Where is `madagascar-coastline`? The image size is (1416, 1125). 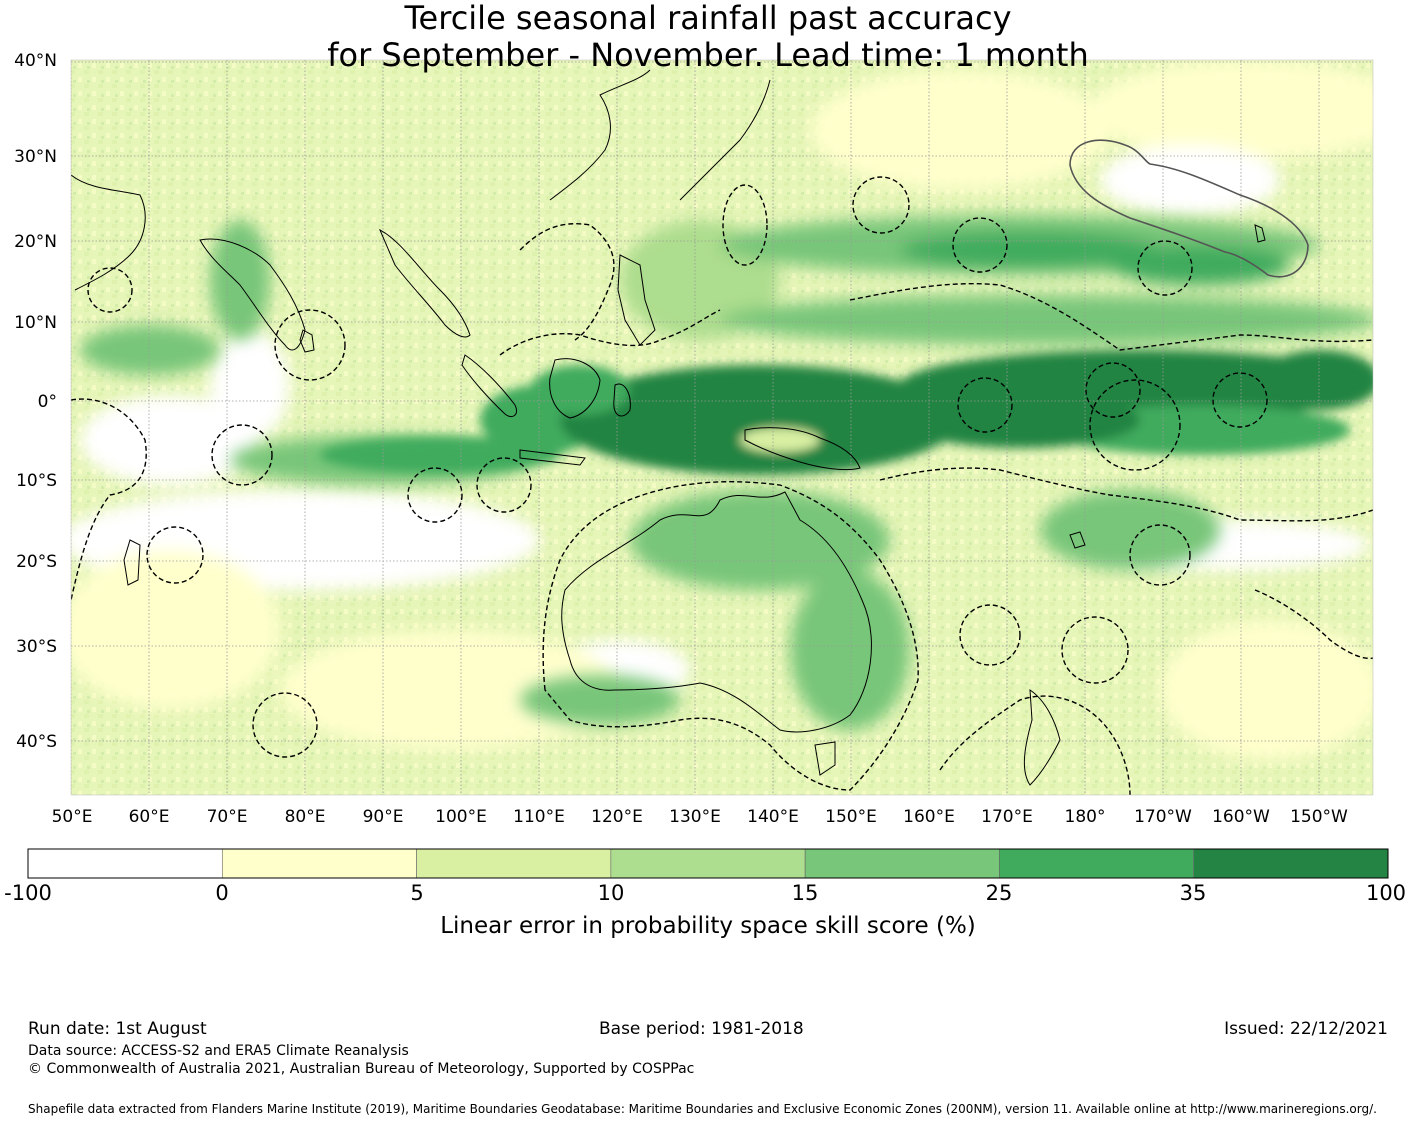 madagascar-coastline is located at coordinates (132, 562).